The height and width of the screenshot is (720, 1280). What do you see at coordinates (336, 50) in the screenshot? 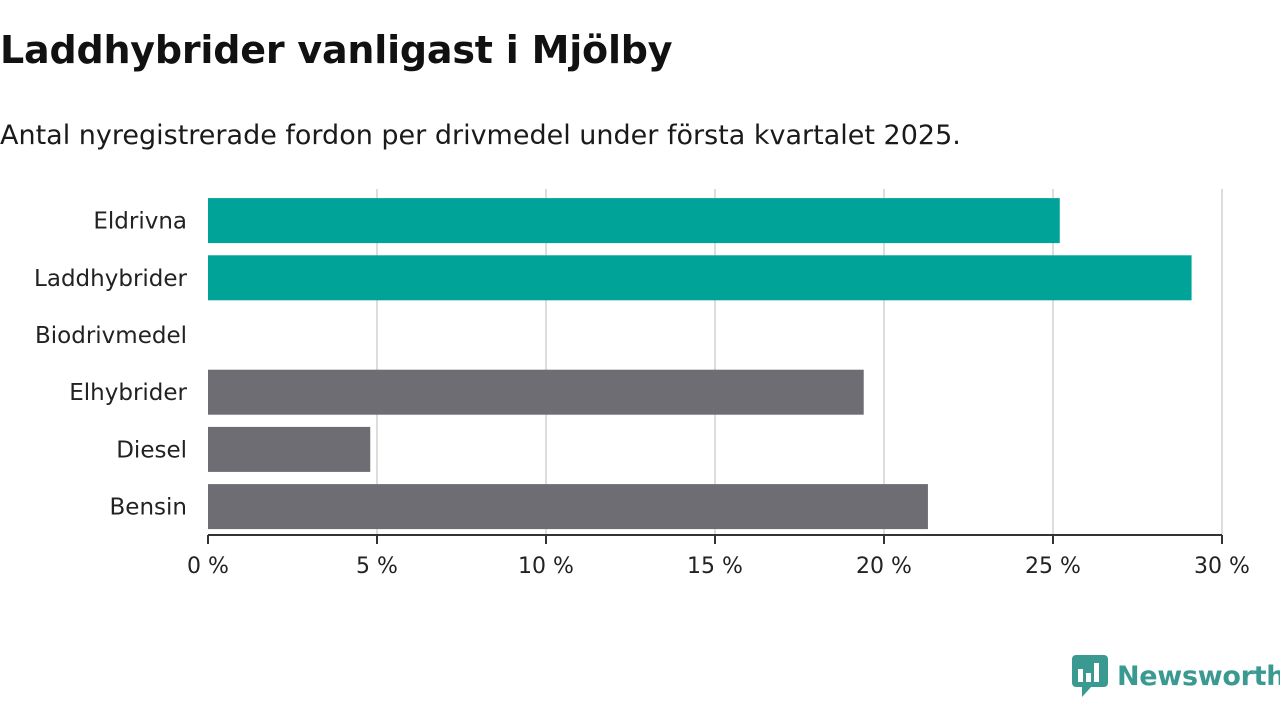
I see `chart-title: Laddhybrider vanligast i Mjölby` at bounding box center [336, 50].